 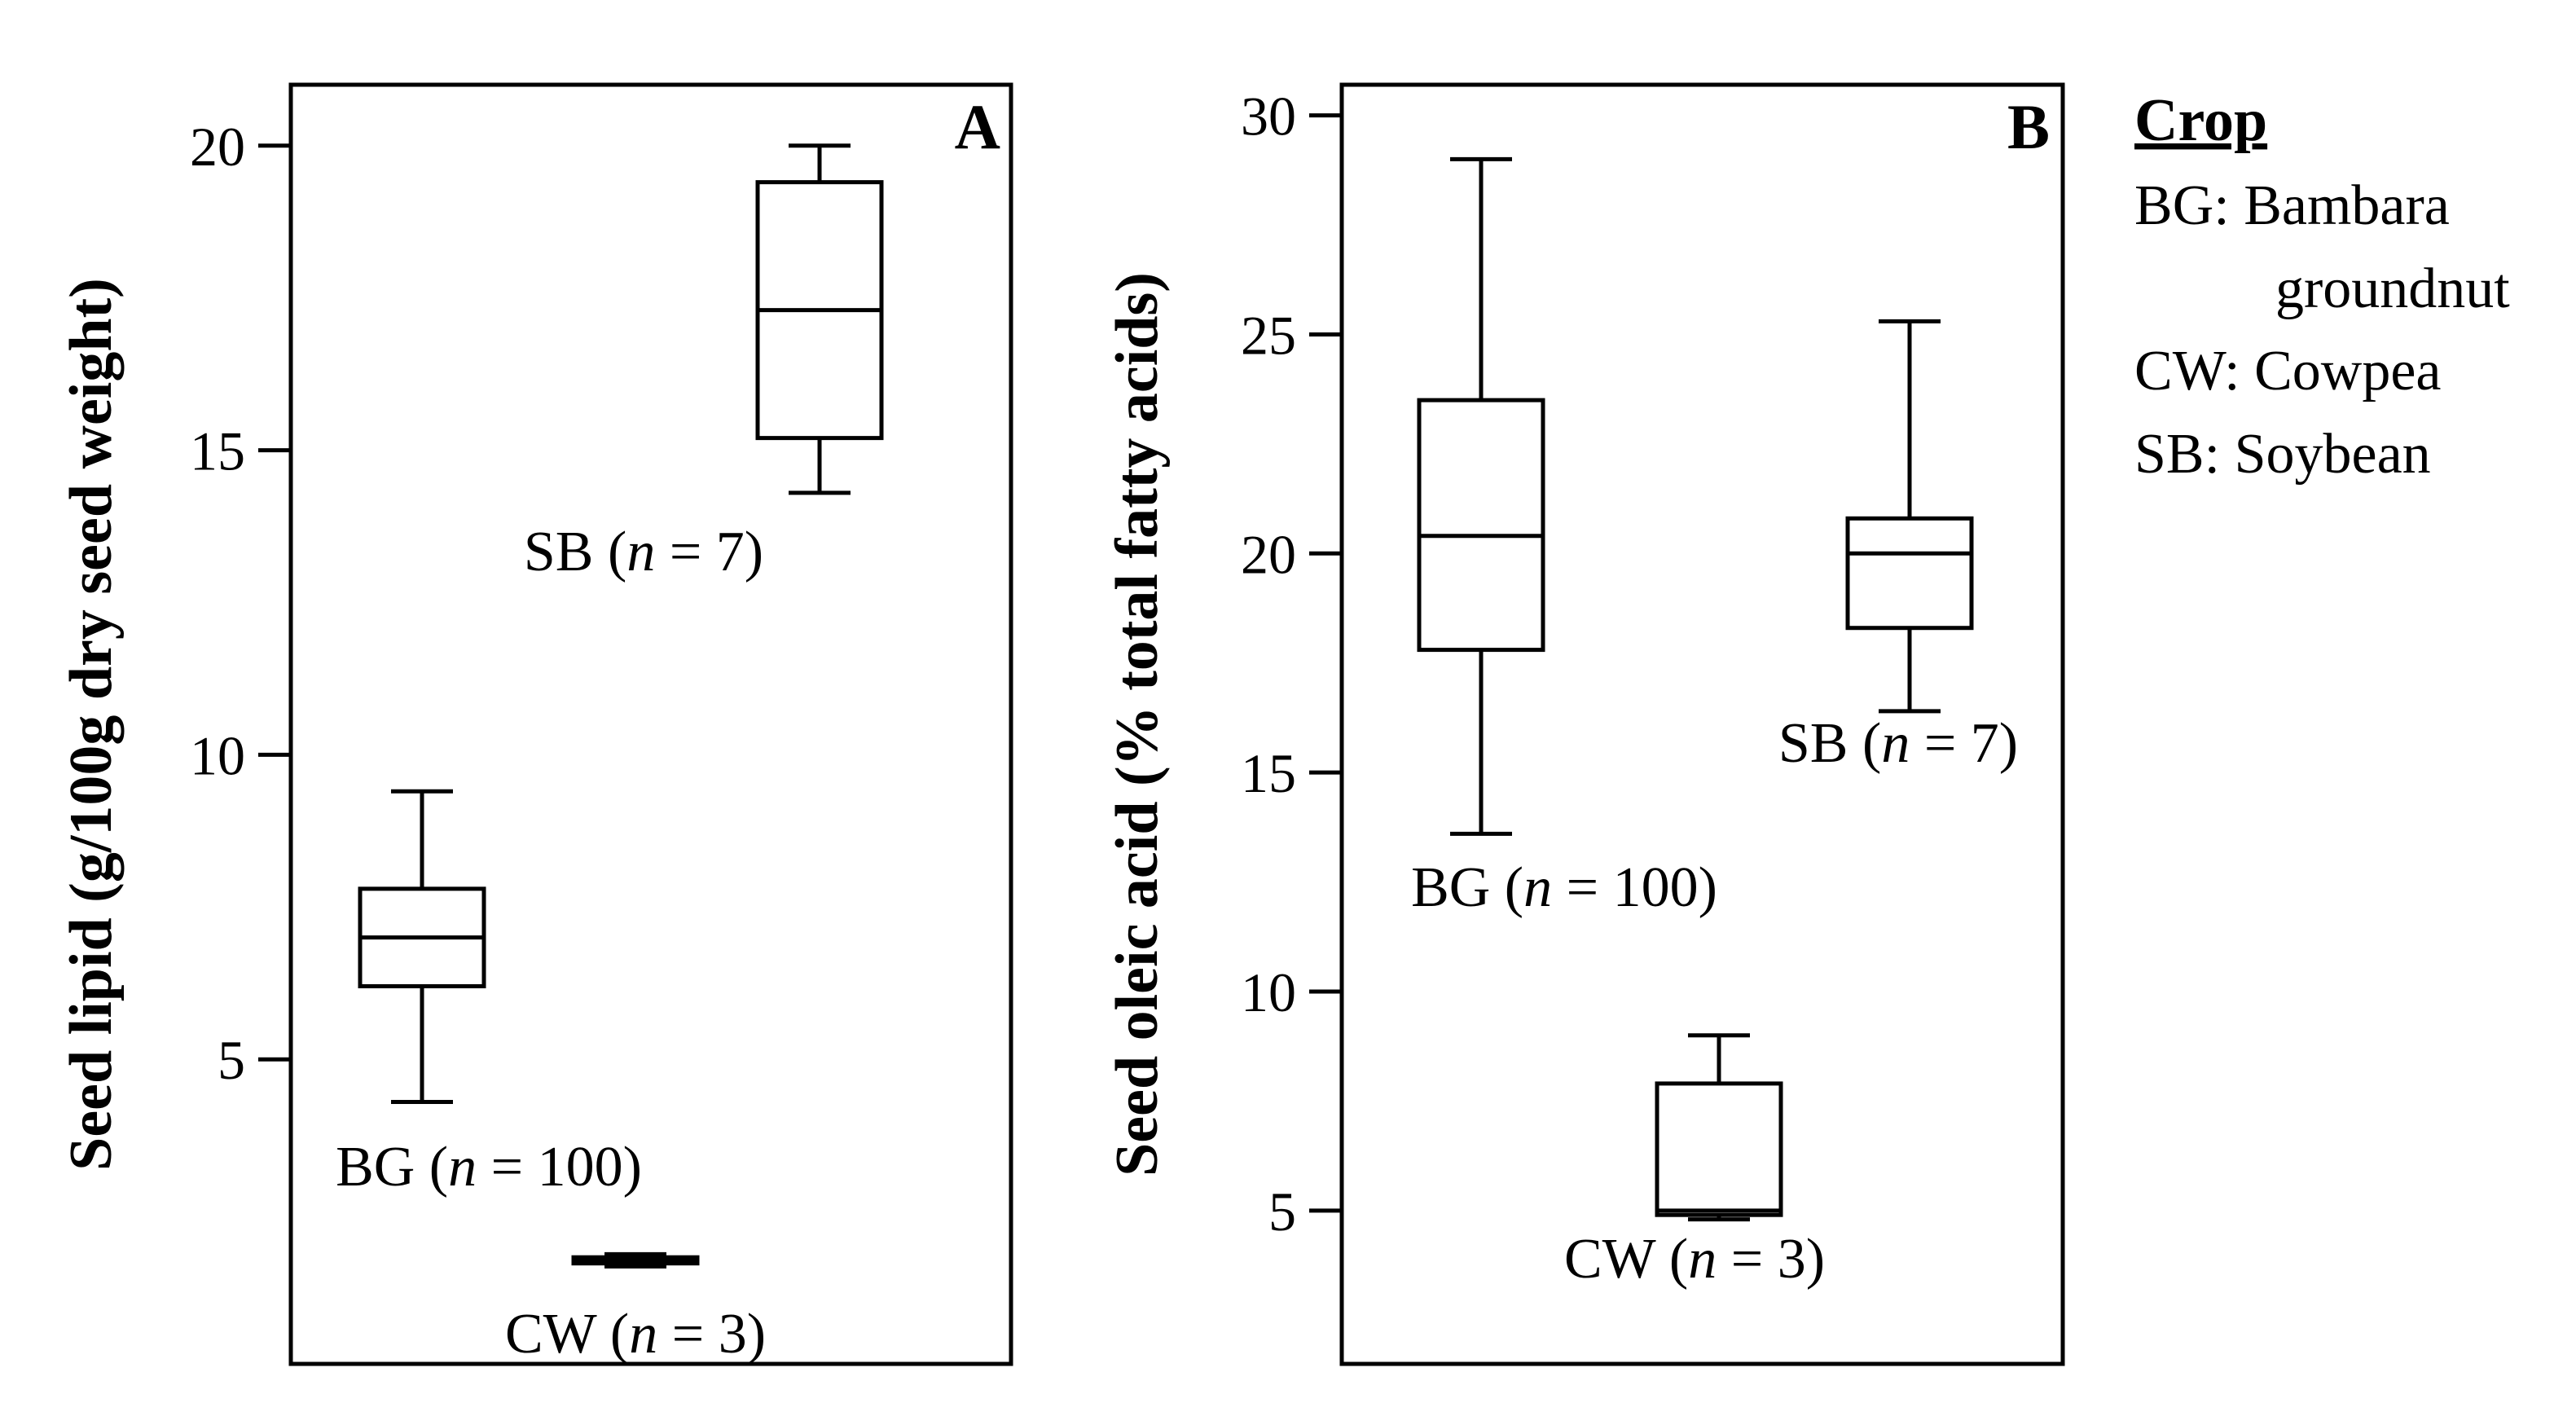 What do you see at coordinates (1564, 537) in the screenshot?
I see `panel-b-box-bg: BG (n = 100)` at bounding box center [1564, 537].